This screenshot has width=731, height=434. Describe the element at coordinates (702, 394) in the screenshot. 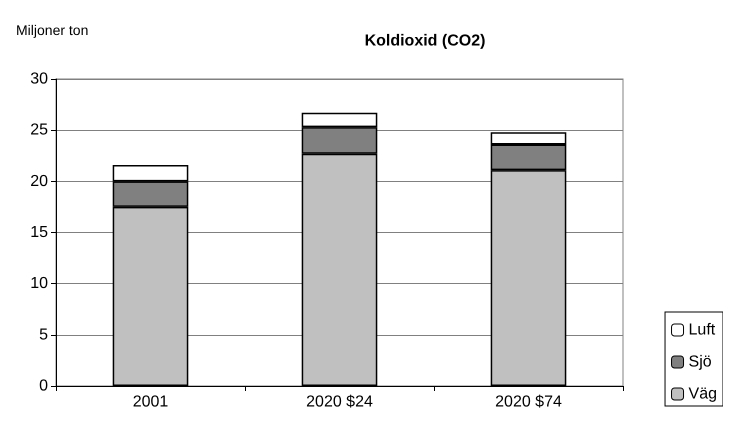

I see `legend-label: Väg` at that location.